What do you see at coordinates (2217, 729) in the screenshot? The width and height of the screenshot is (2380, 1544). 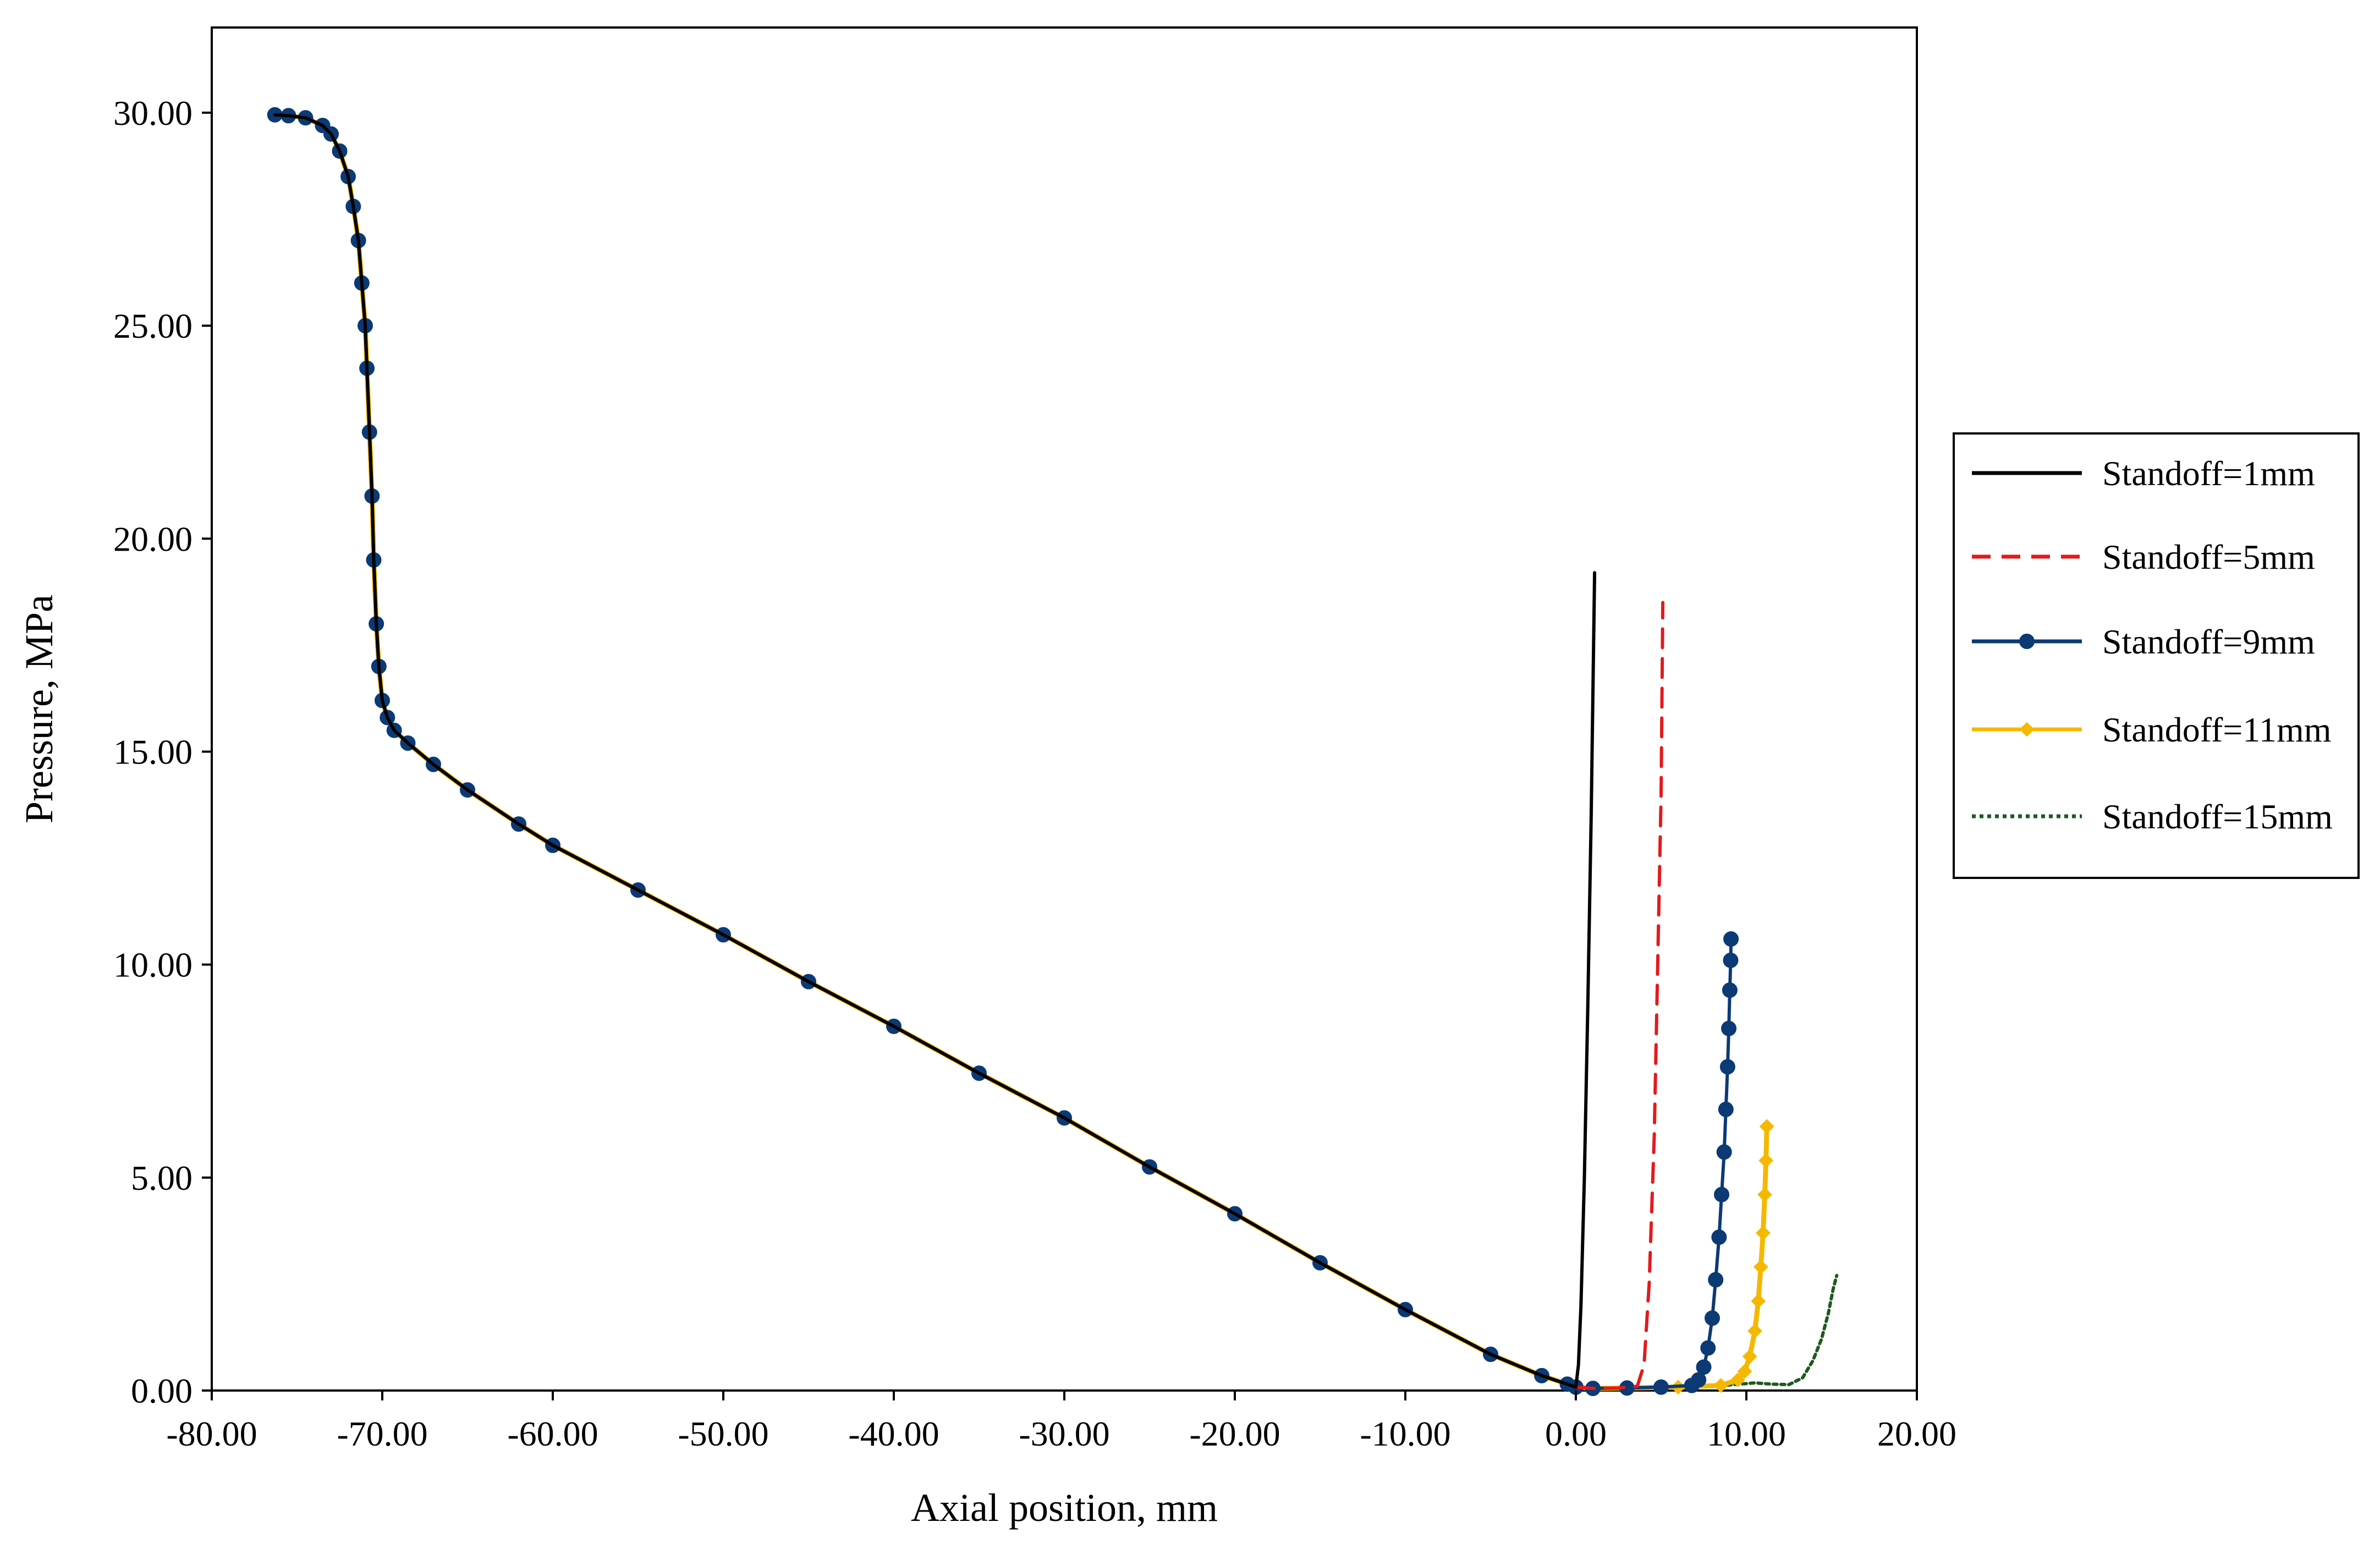 I see `legend-label-3: Standoff=11mm` at bounding box center [2217, 729].